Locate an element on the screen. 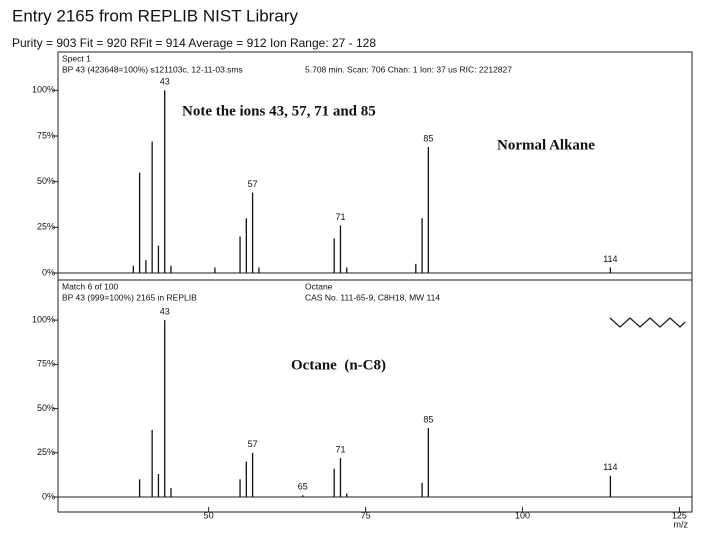 The width and height of the screenshot is (720, 540). info-text: CAS No. 111-65-9, C8H18, MW 114 is located at coordinates (372, 297).